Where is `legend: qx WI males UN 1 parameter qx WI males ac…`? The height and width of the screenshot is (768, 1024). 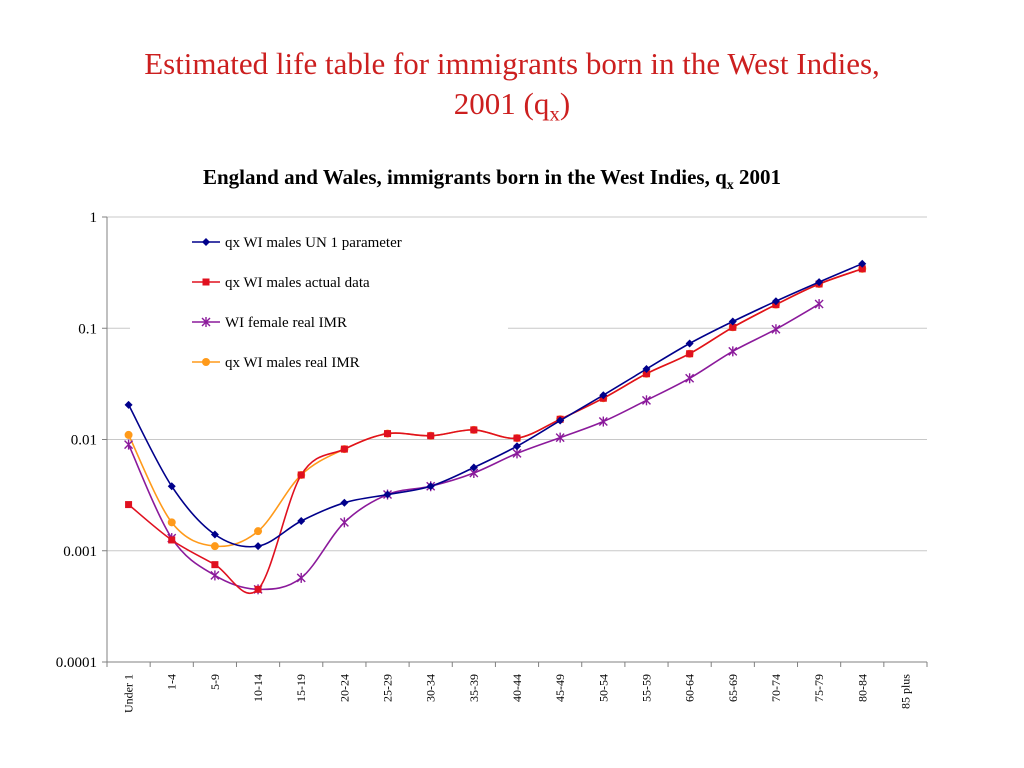
legend: qx WI males UN 1 parameter qx WI males ac… is located at coordinates (319, 301).